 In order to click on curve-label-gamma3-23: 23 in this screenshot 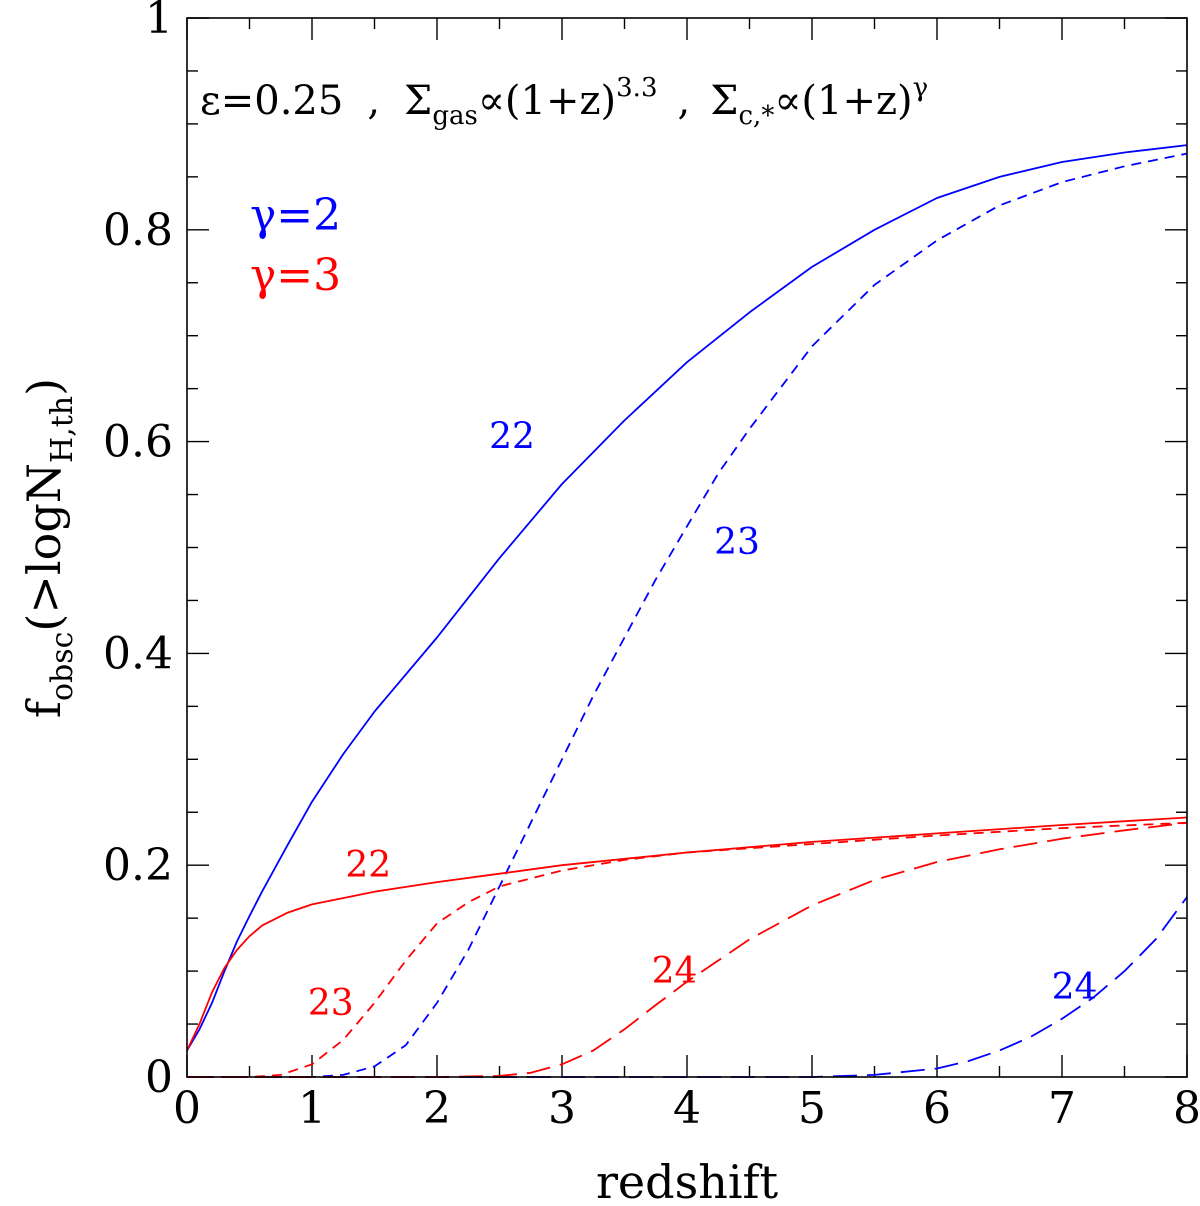, I will do `click(331, 1003)`.